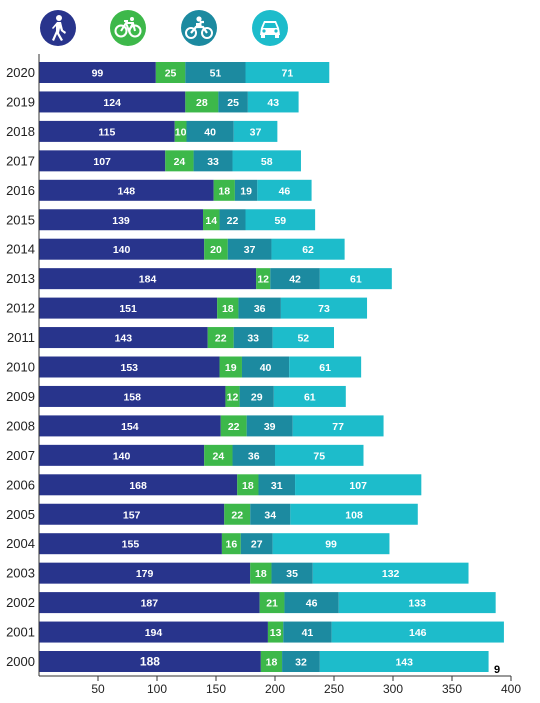 This screenshot has height=703, width=540. Describe the element at coordinates (154, 633) in the screenshot. I see `data-label-pedestrian: 194` at that location.